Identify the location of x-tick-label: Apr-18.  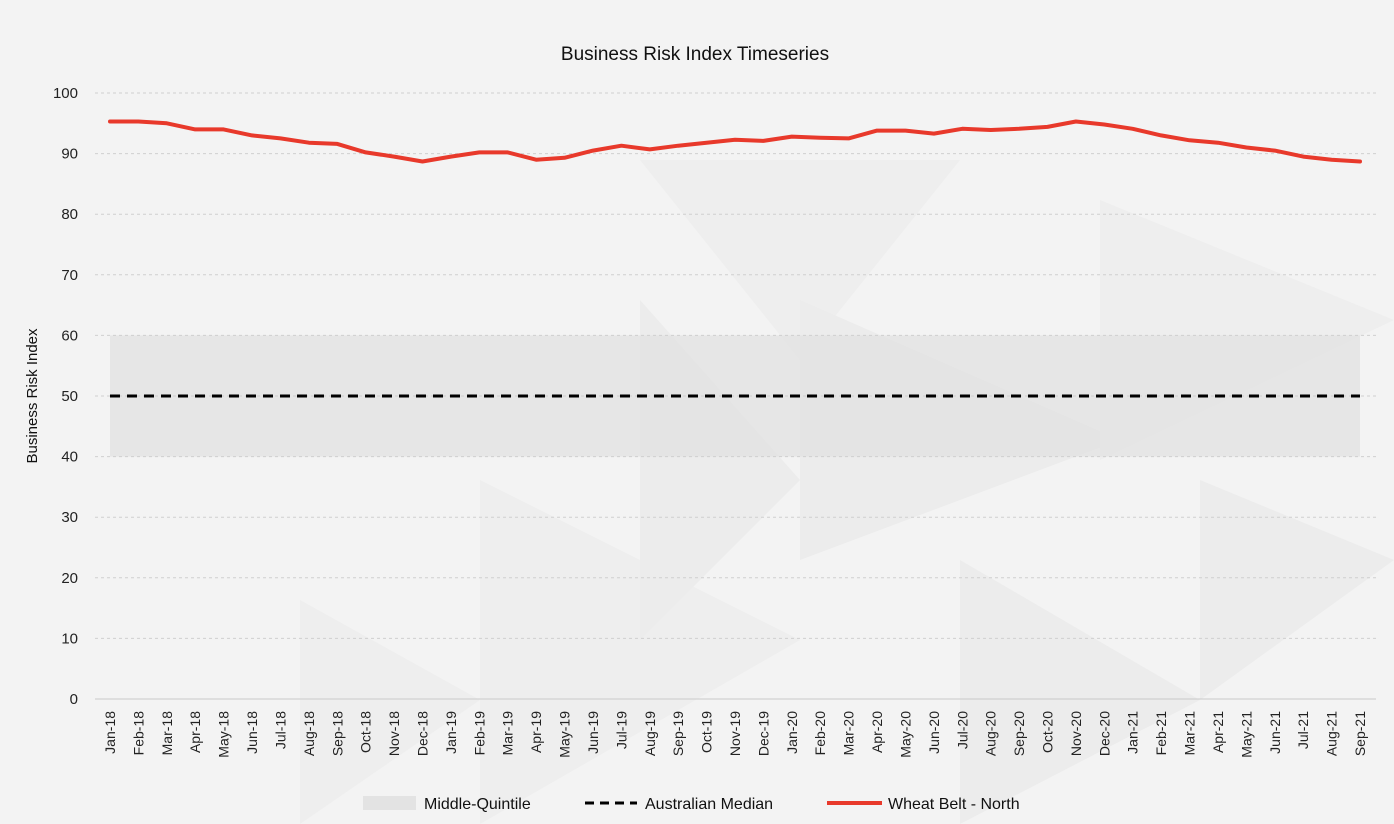
(195, 732).